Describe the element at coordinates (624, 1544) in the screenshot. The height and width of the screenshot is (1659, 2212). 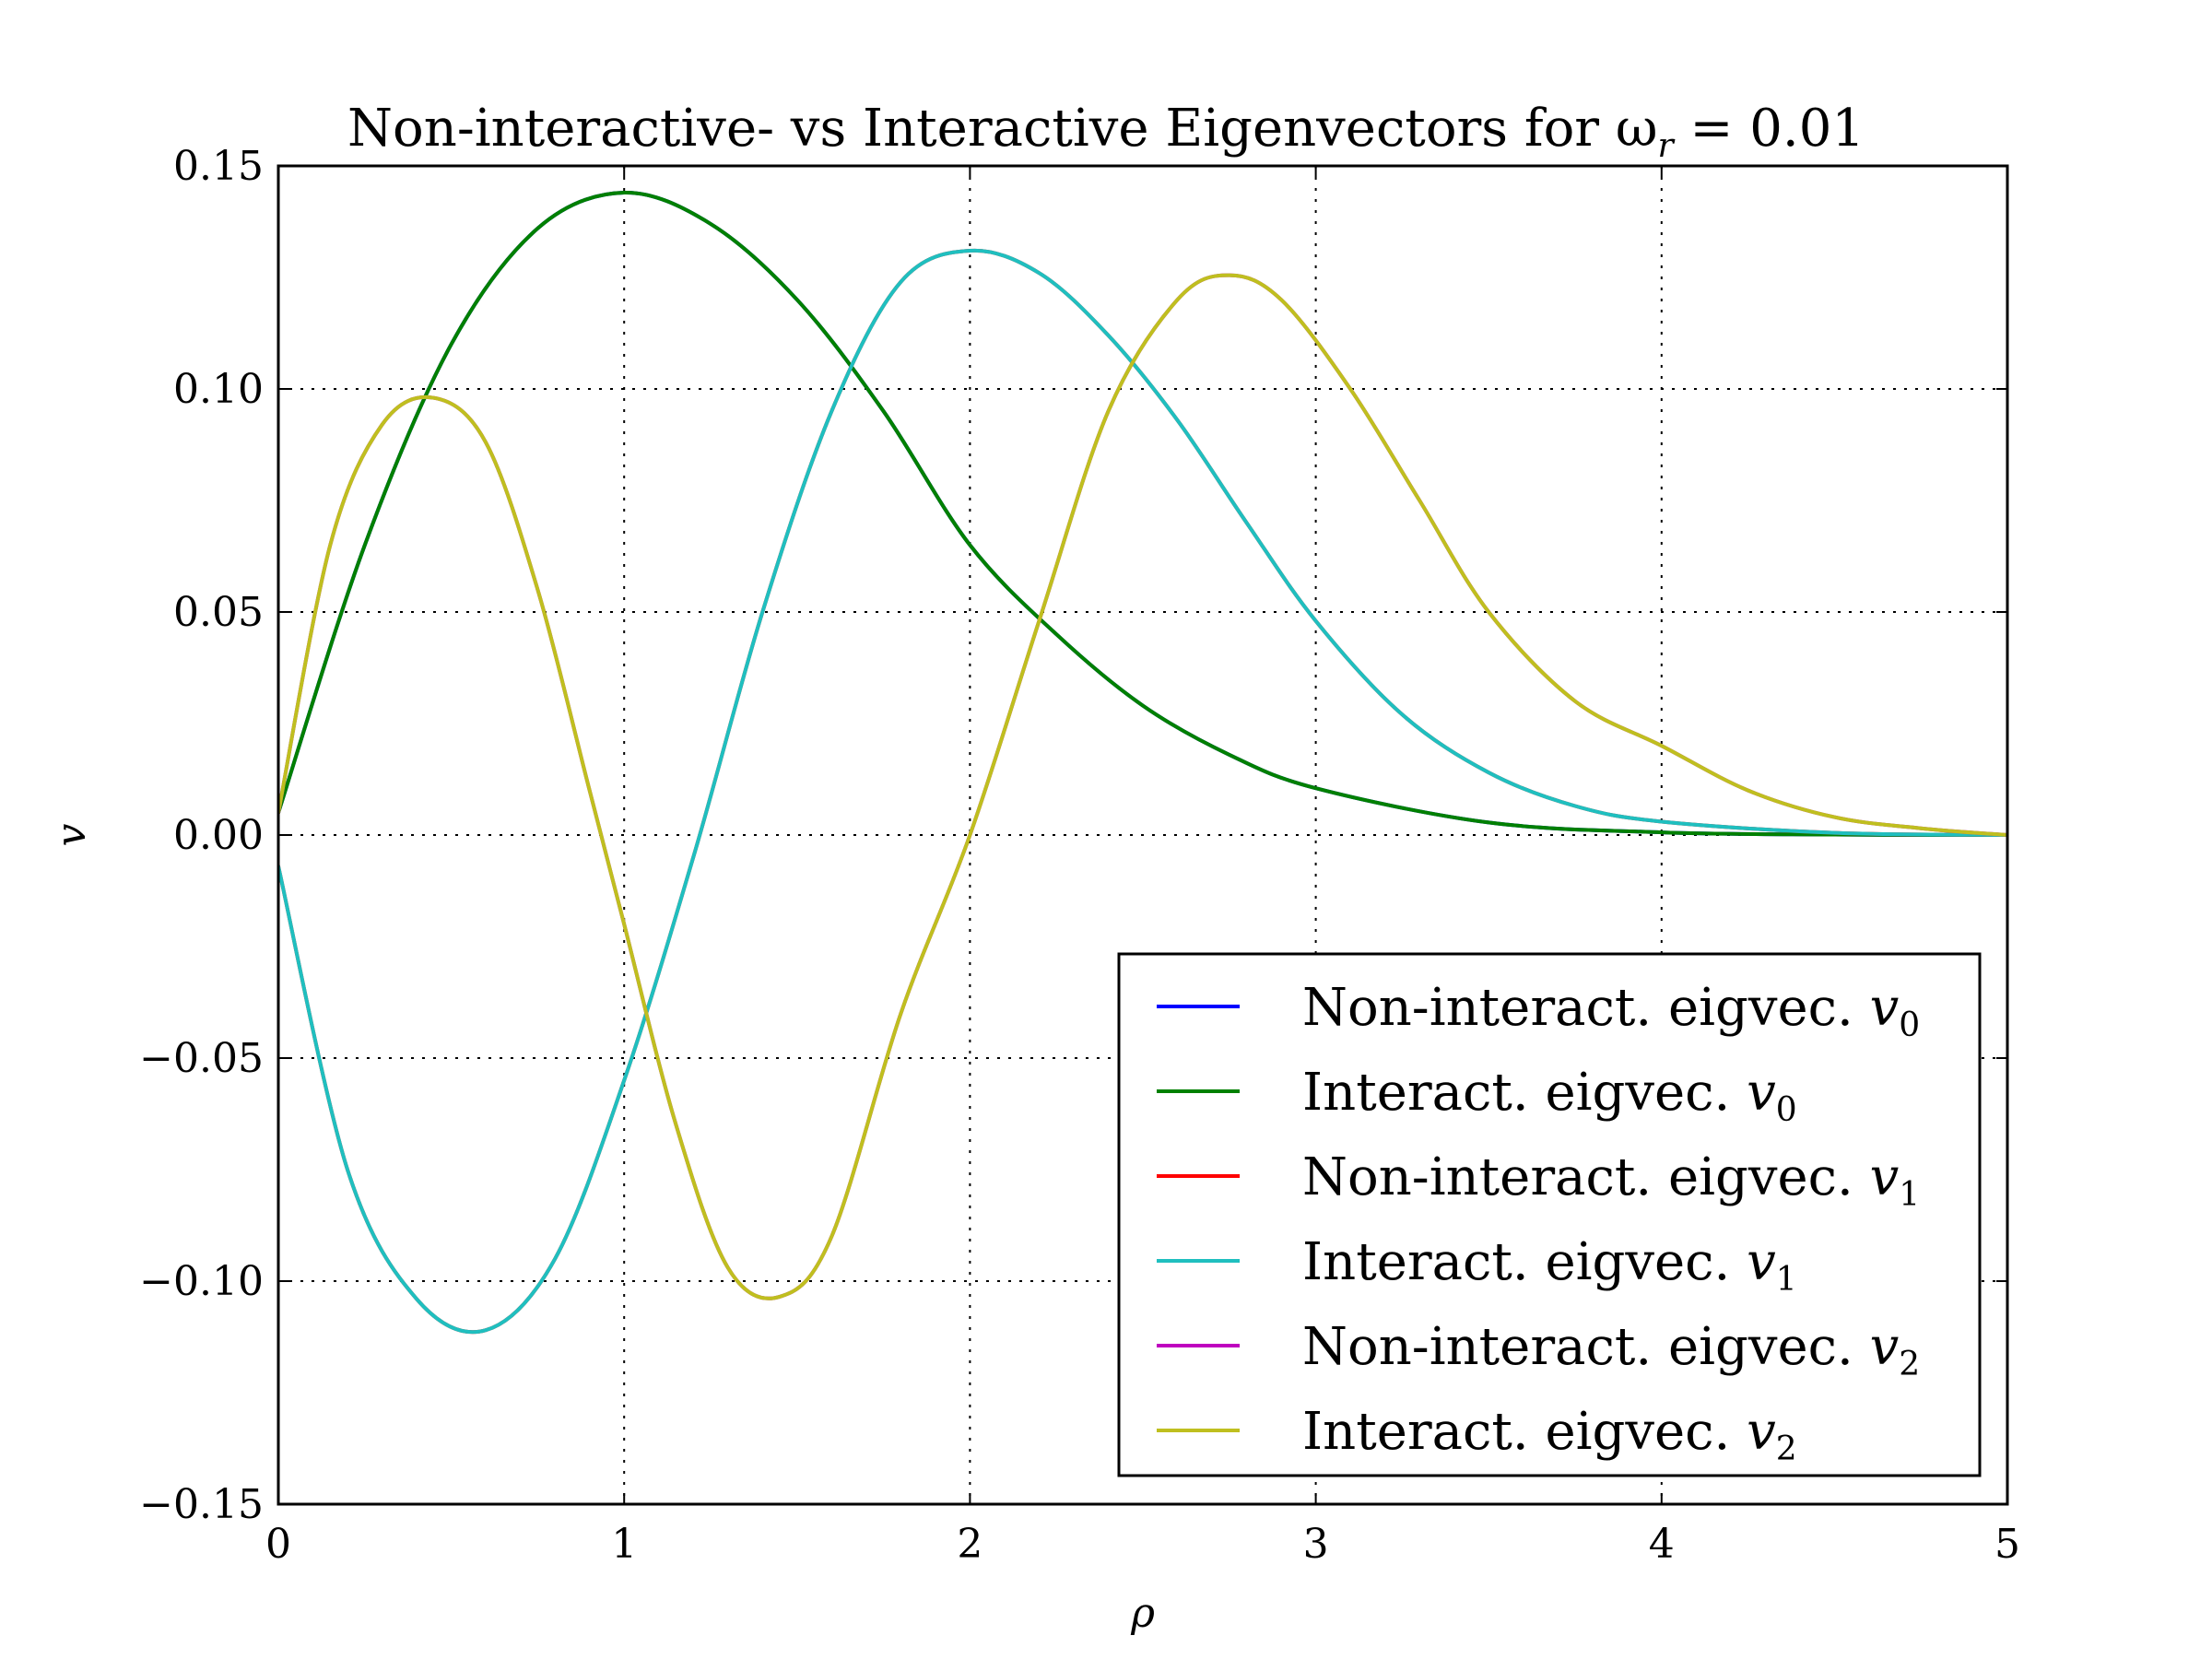
I see `x-tick-label: 1` at that location.